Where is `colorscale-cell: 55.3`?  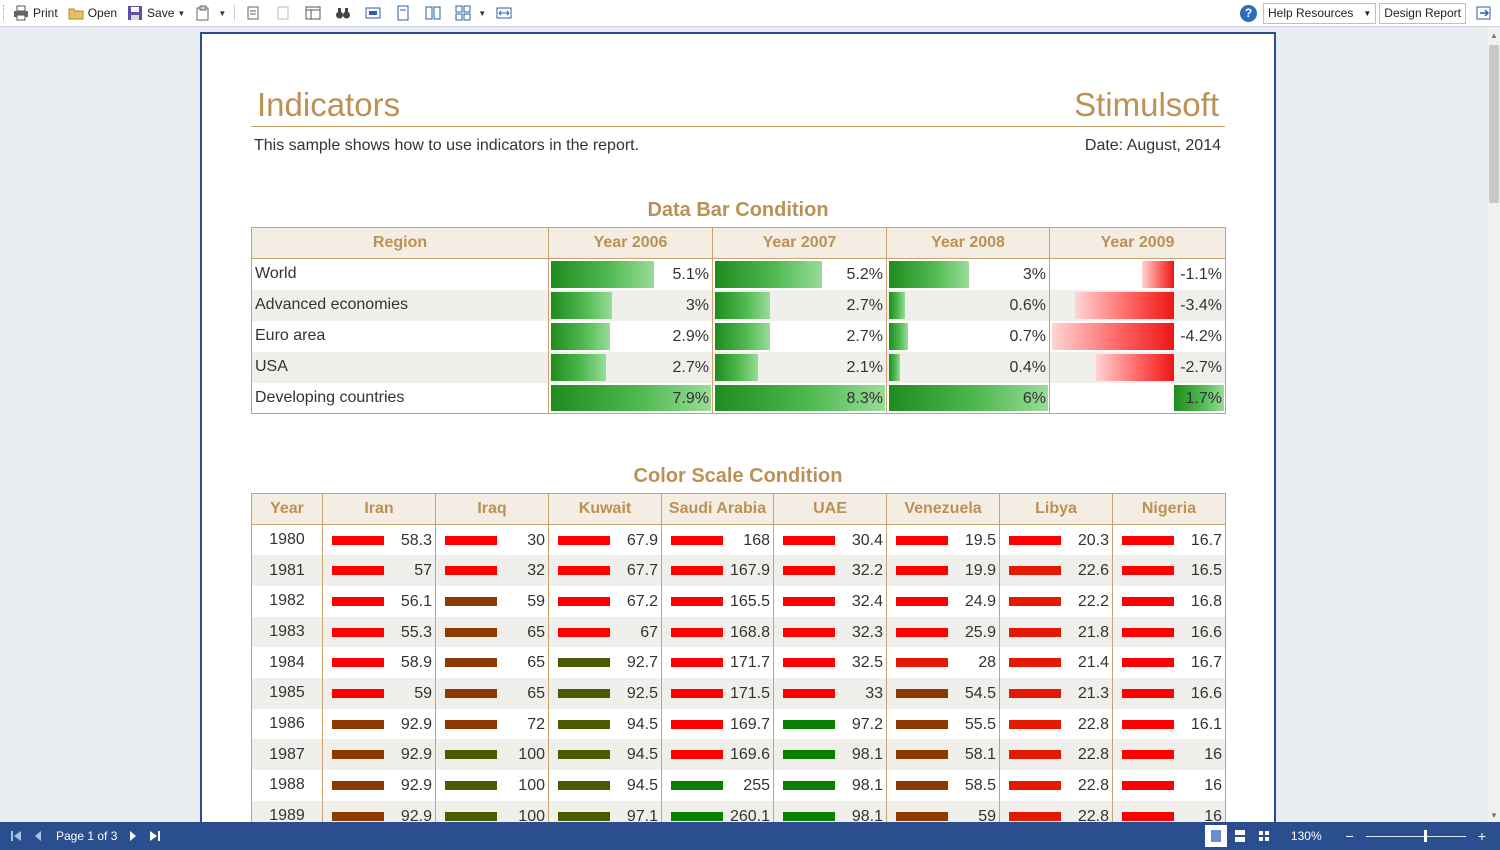 colorscale-cell: 55.3 is located at coordinates (379, 632).